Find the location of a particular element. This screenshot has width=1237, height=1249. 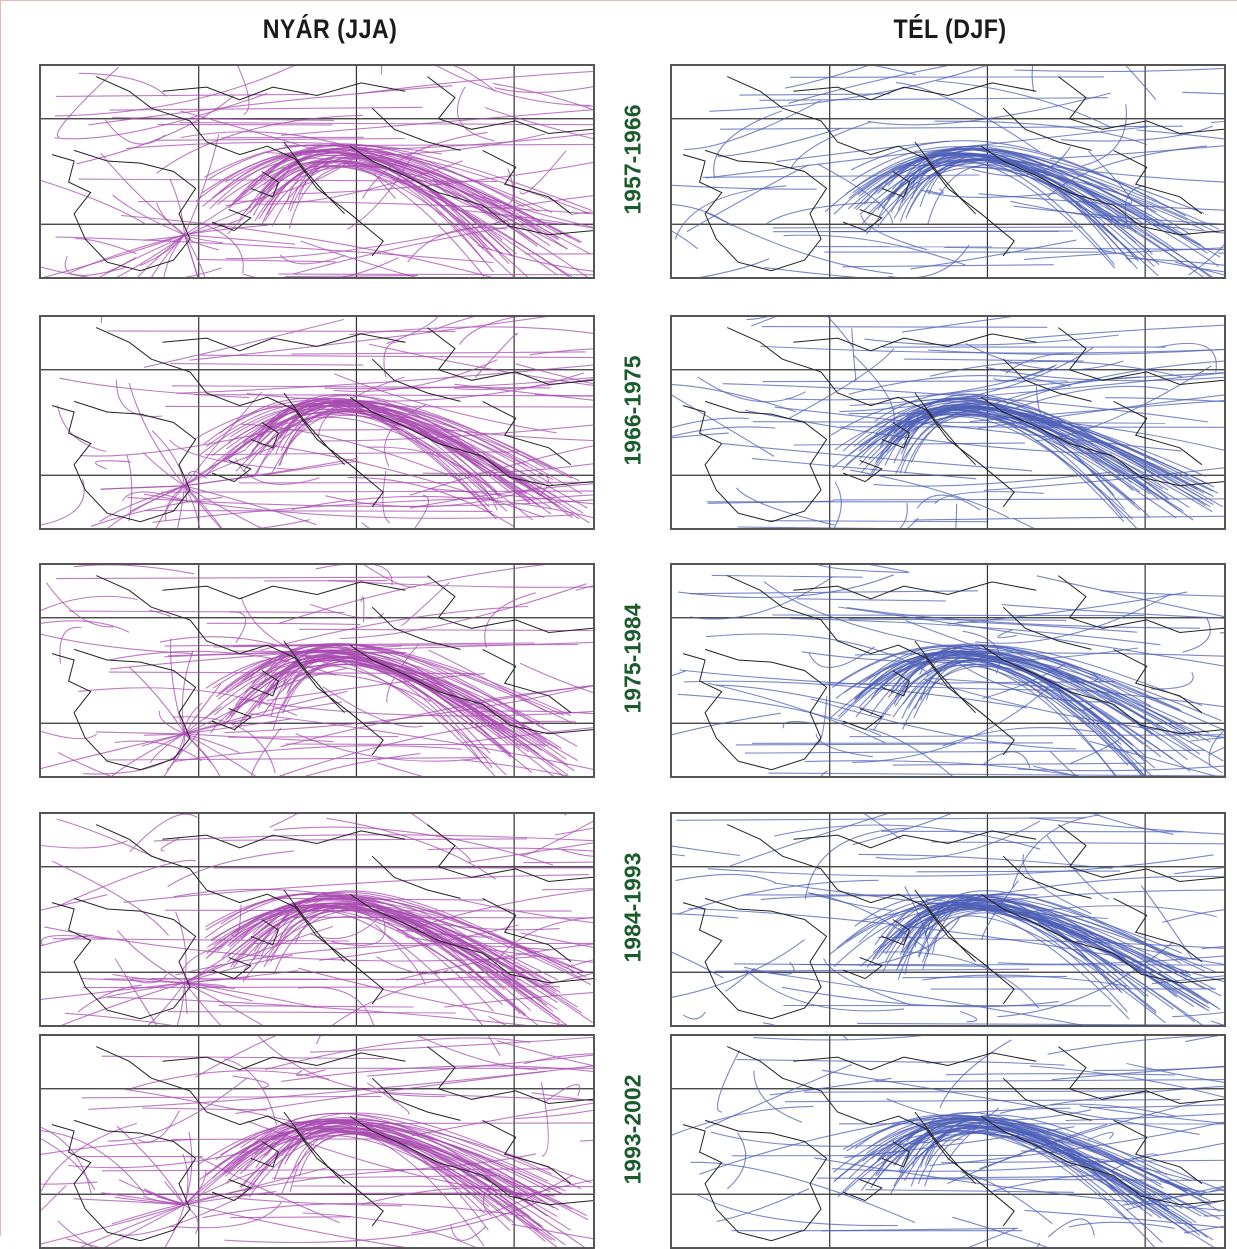

coastlines is located at coordinates (953, 425).